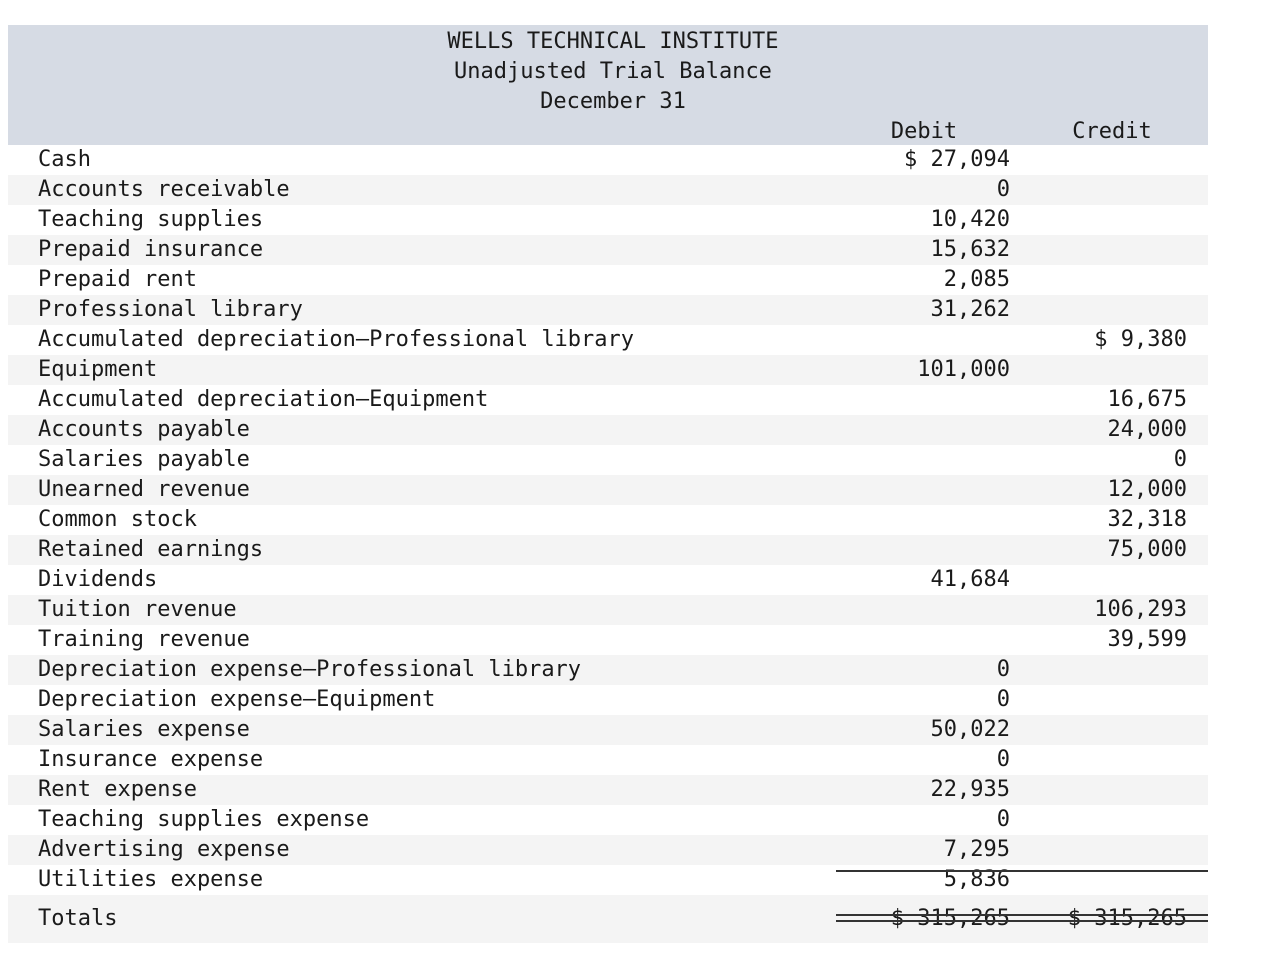 The height and width of the screenshot is (956, 1262). I want to click on totals-double-rule, so click(1022, 918).